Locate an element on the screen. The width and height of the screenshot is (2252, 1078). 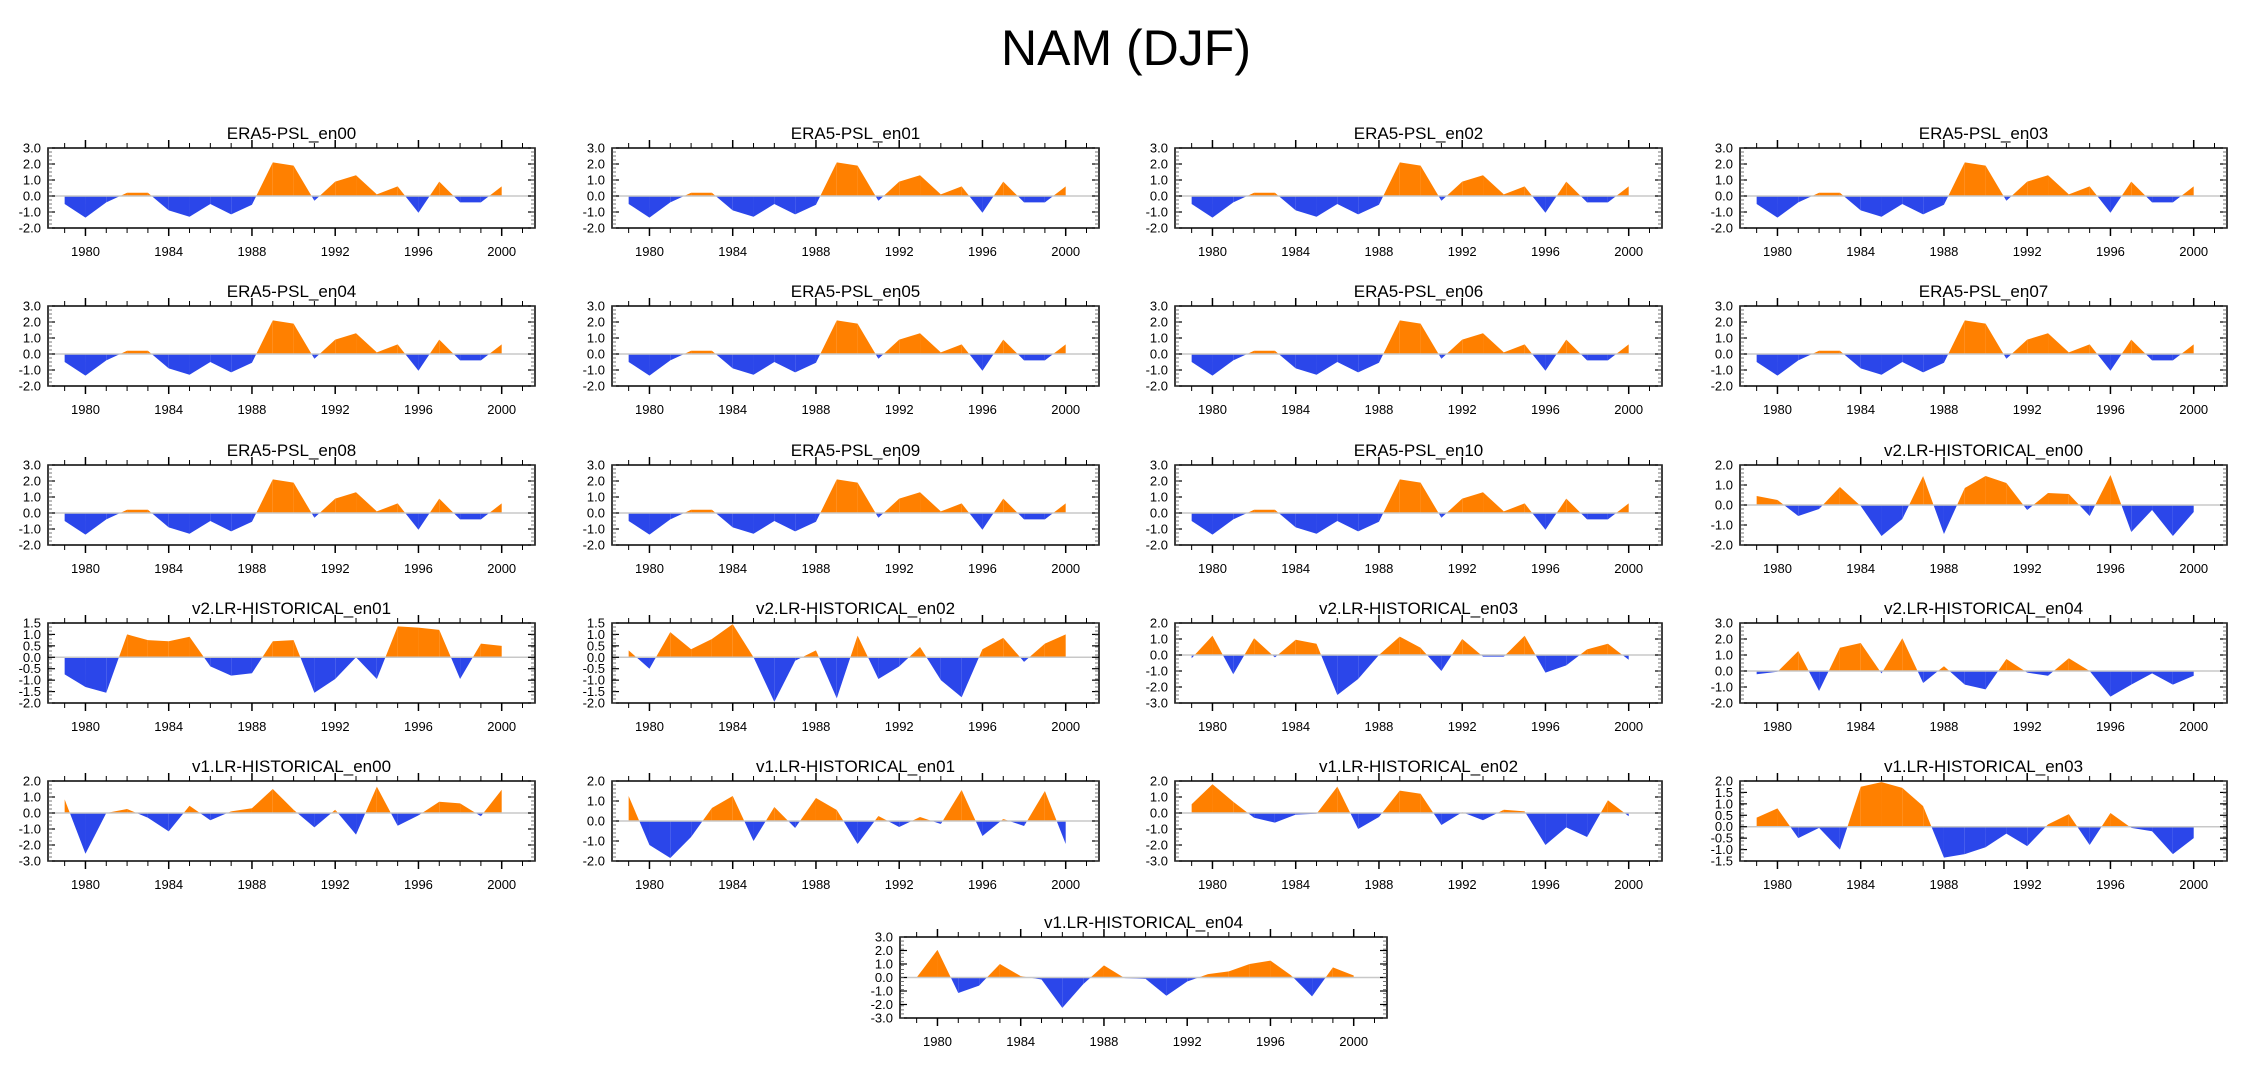
y-tick-label: 0.5 is located at coordinates (1724, 815).